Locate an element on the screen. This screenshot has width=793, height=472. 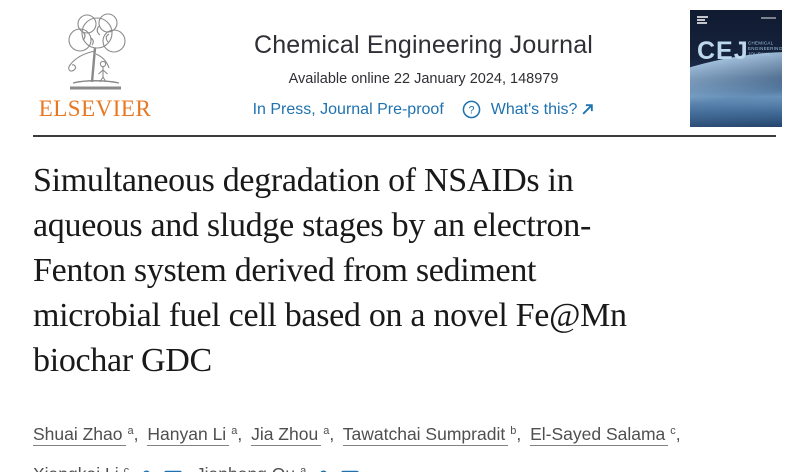
availability-text: Available online 22 January 2024, 148979 is located at coordinates (423, 79).